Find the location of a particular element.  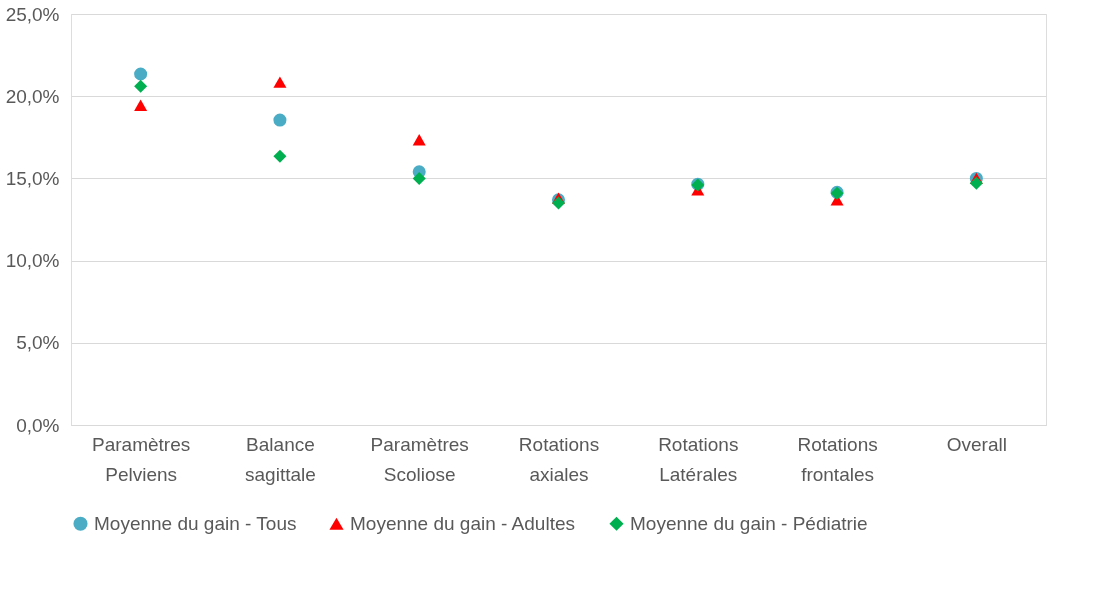

y-tick-label: 20,0% is located at coordinates (32, 96).